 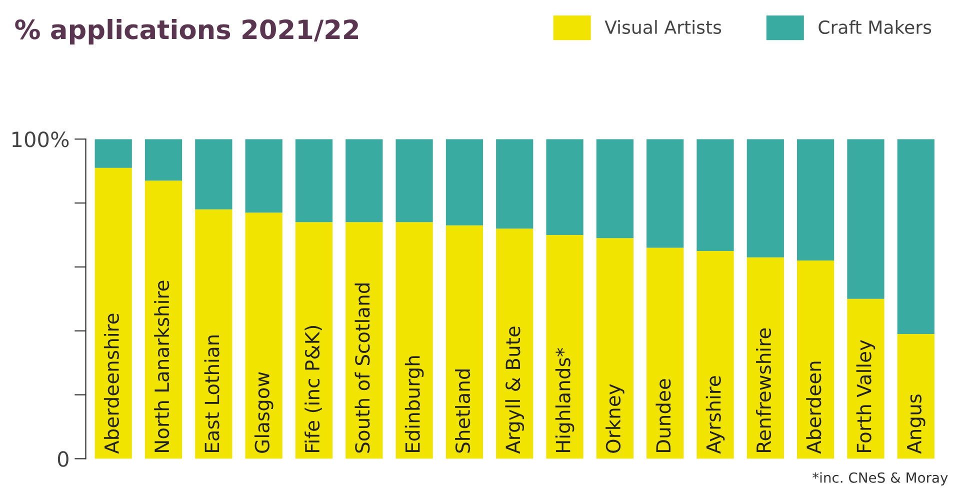 I want to click on y-tick-label: 100%, so click(x=40, y=140).